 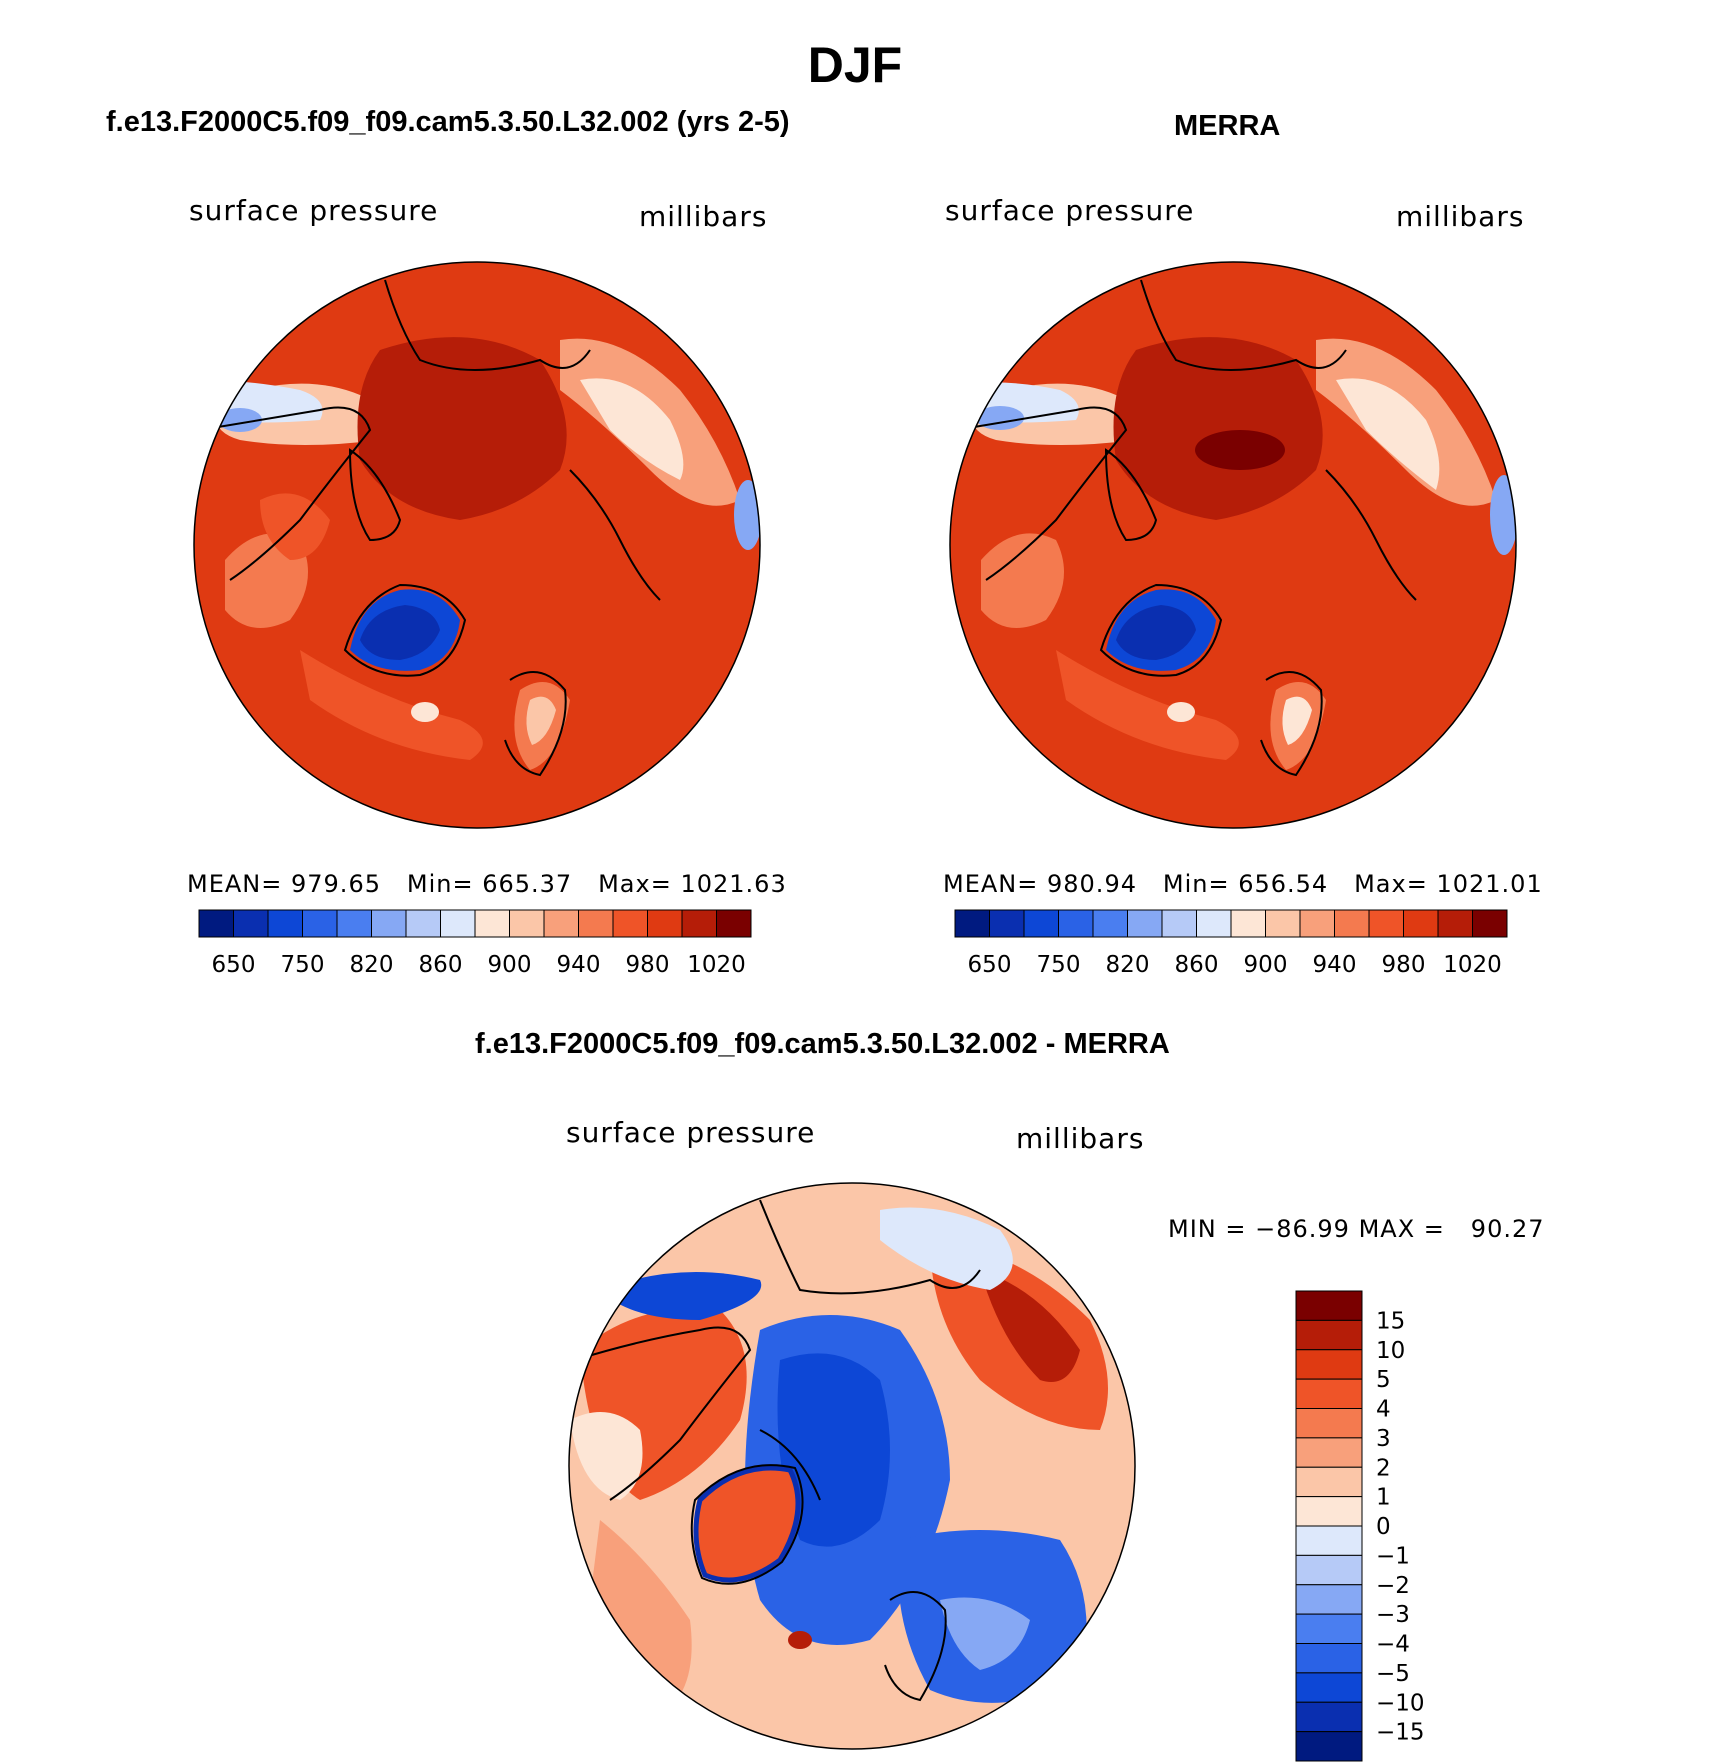 I want to click on panel-3-colorbar-tick-label: 10, so click(x=1390, y=1351).